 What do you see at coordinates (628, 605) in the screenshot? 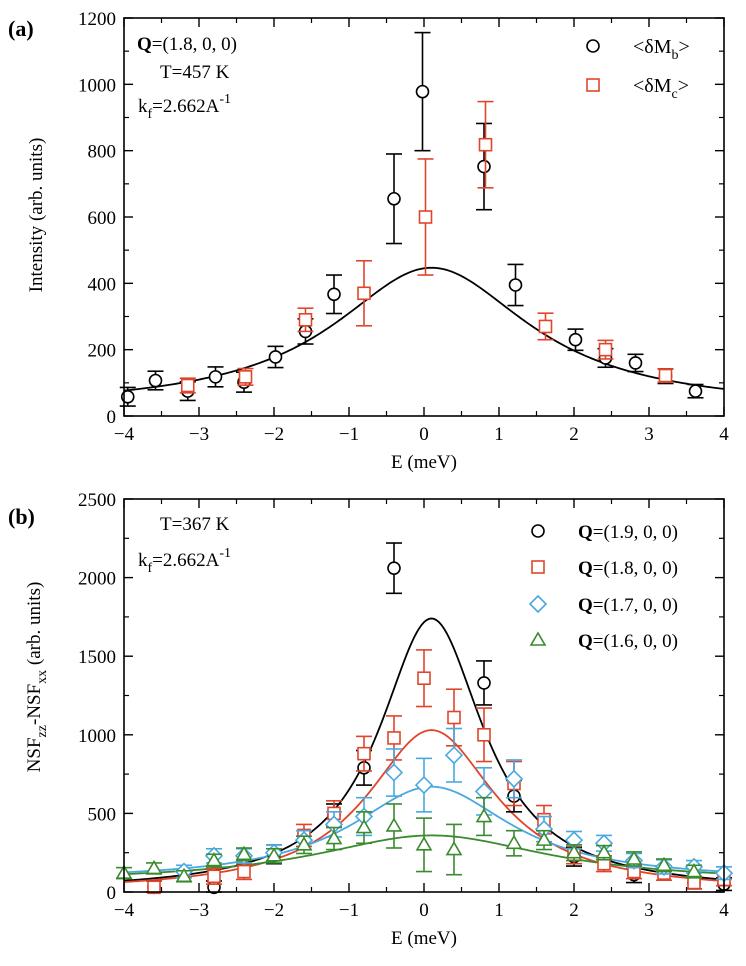
I see `legend-label-q17: Q=(1.7, 0, 0)` at bounding box center [628, 605].